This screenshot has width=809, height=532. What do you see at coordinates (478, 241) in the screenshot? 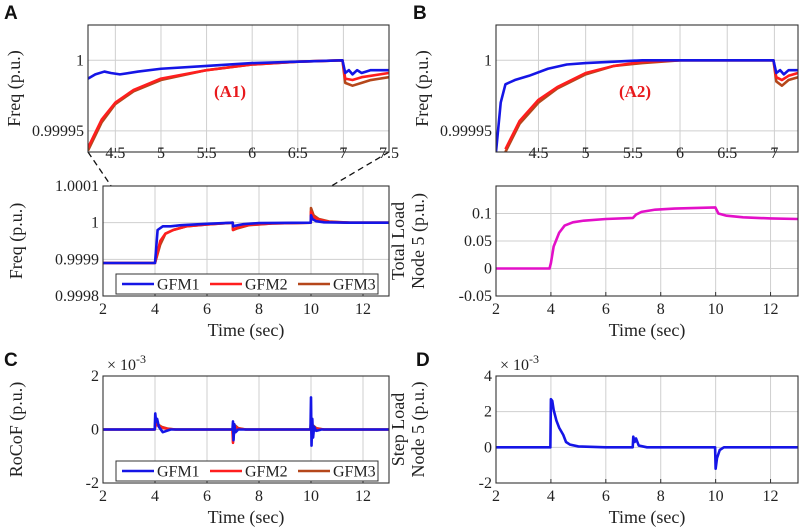
I see `y-tick-label: 0.05` at bounding box center [478, 241].